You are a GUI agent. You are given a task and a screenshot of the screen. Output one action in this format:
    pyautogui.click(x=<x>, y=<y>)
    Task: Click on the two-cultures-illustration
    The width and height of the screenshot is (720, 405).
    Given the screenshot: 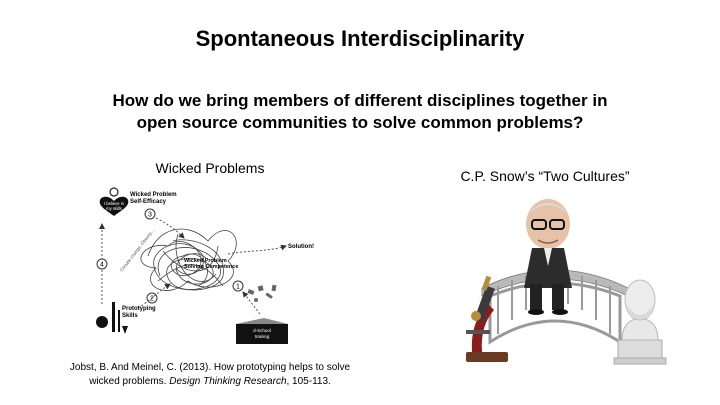 What is the action you would take?
    pyautogui.click(x=566, y=282)
    